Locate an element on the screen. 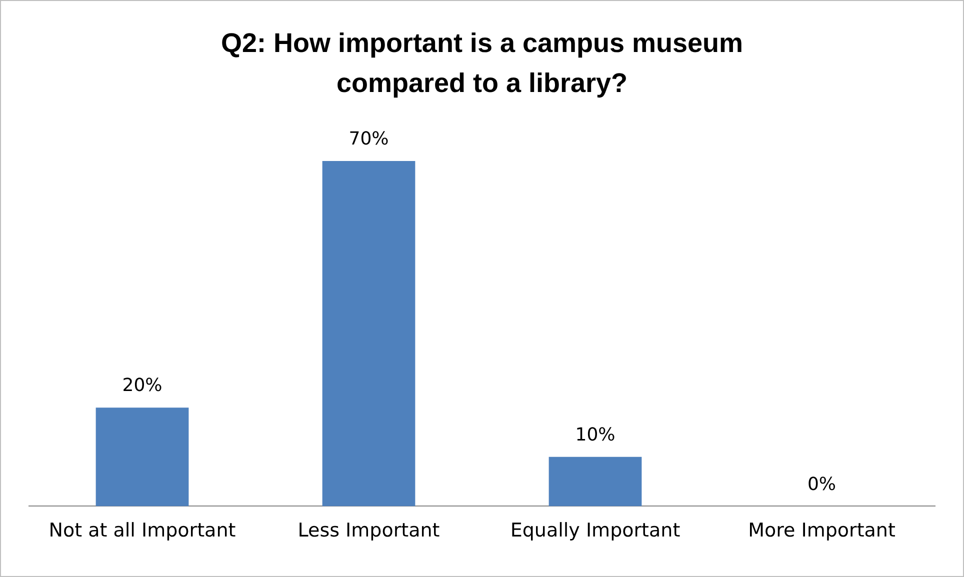 Image resolution: width=964 pixels, height=577 pixels. x-tick-label: Less Important is located at coordinates (369, 531).